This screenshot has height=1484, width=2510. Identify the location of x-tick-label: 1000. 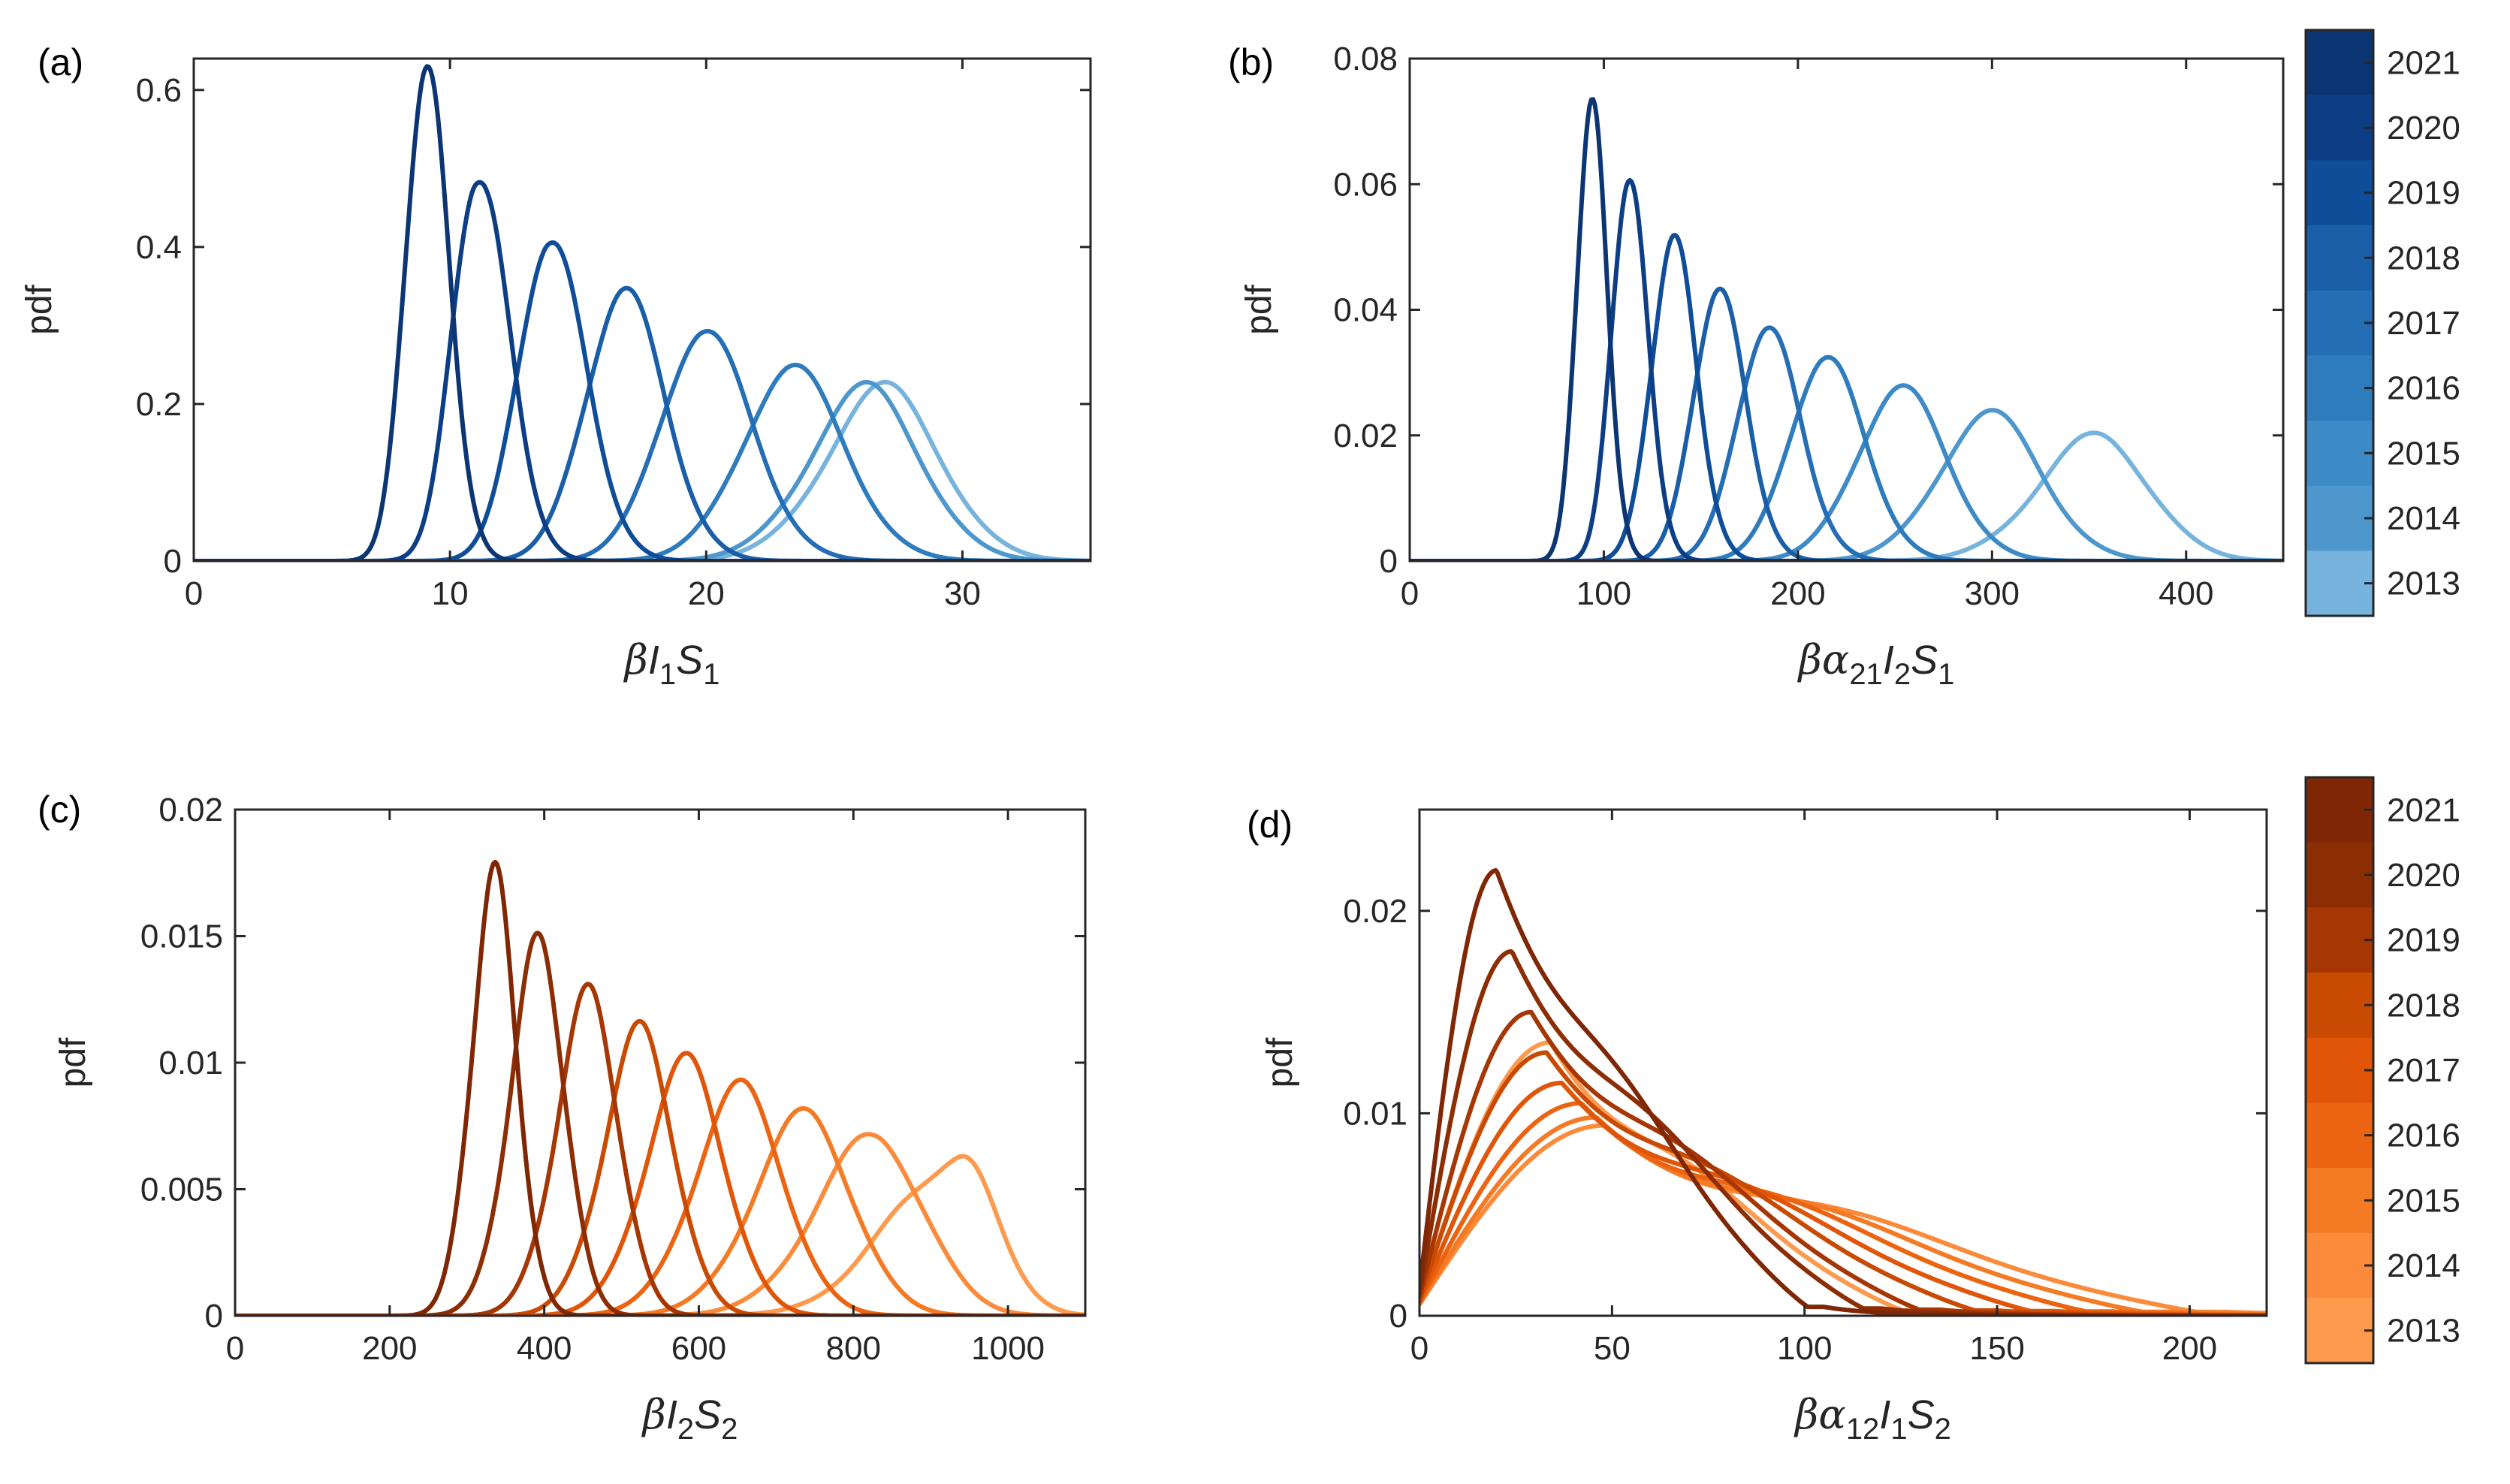
(1008, 1348).